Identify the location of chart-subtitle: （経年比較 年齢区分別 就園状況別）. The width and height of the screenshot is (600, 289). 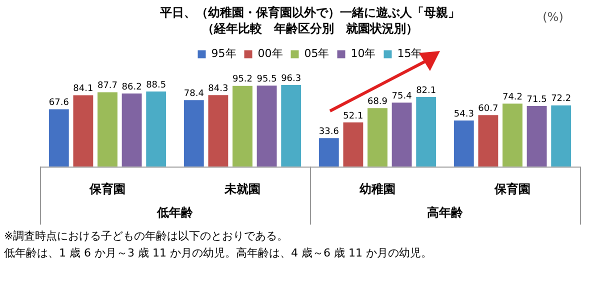
(310, 29).